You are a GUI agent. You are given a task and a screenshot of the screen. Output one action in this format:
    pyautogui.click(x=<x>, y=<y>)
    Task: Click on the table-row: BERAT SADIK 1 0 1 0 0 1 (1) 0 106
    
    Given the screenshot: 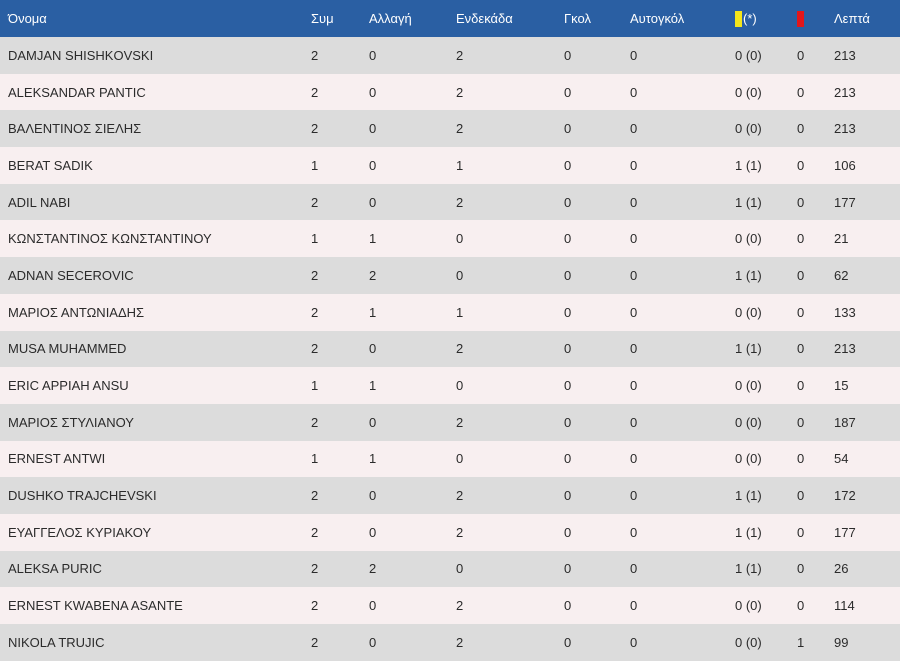 What is the action you would take?
    pyautogui.click(x=450, y=165)
    